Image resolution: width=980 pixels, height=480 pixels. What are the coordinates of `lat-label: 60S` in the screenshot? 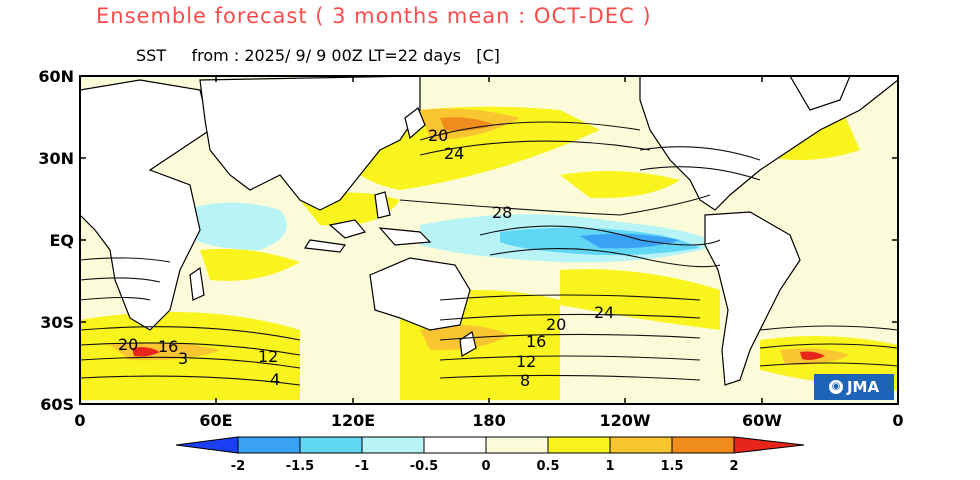 It's located at (57, 404).